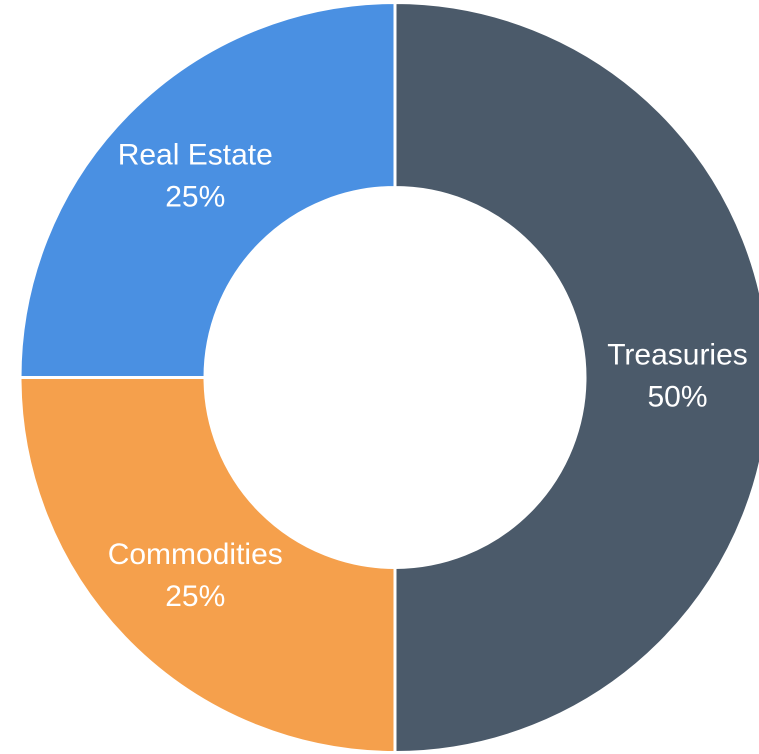  I want to click on slice-label: Treasuries, so click(677, 354).